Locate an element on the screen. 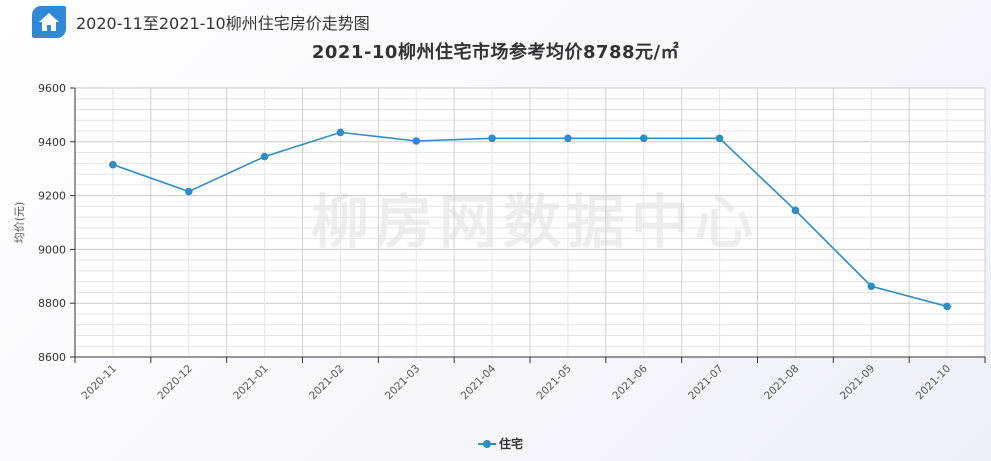 This screenshot has height=461, width=991. y-tick-label: 8600 is located at coordinates (52, 357).